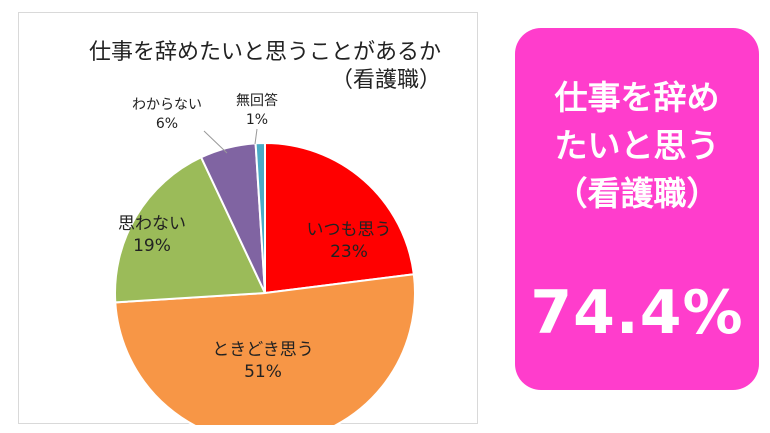 The image size is (770, 433). I want to click on slice-value-5: 1%, so click(257, 120).